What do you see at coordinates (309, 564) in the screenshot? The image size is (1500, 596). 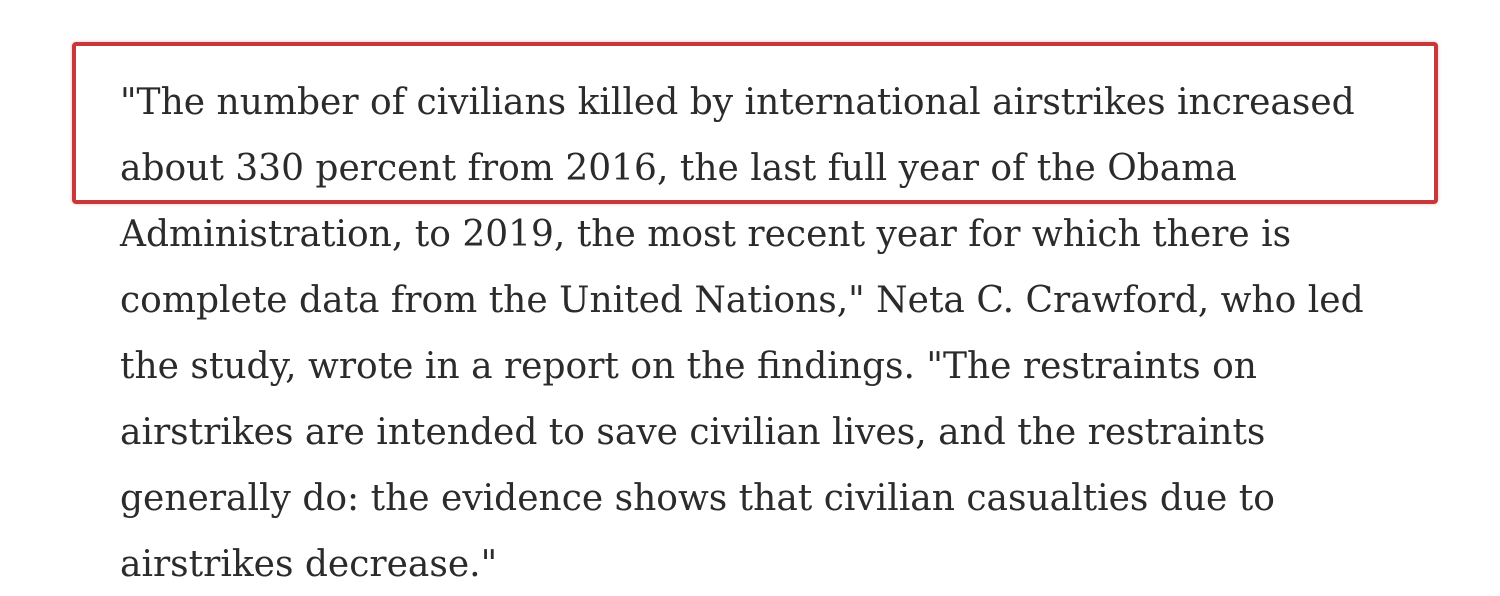 I see `paragraph-line-8: airstrikes decrease."` at bounding box center [309, 564].